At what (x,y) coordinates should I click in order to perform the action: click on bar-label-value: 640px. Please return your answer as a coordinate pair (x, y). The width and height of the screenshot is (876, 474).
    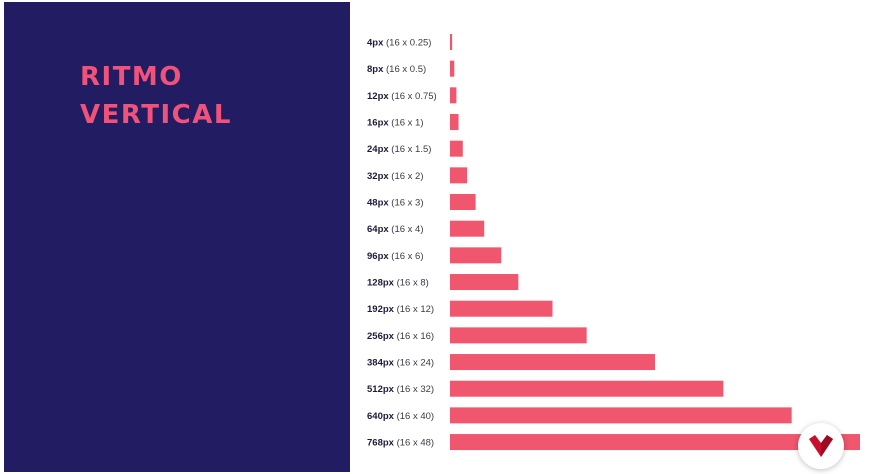
    Looking at the image, I should click on (381, 416).